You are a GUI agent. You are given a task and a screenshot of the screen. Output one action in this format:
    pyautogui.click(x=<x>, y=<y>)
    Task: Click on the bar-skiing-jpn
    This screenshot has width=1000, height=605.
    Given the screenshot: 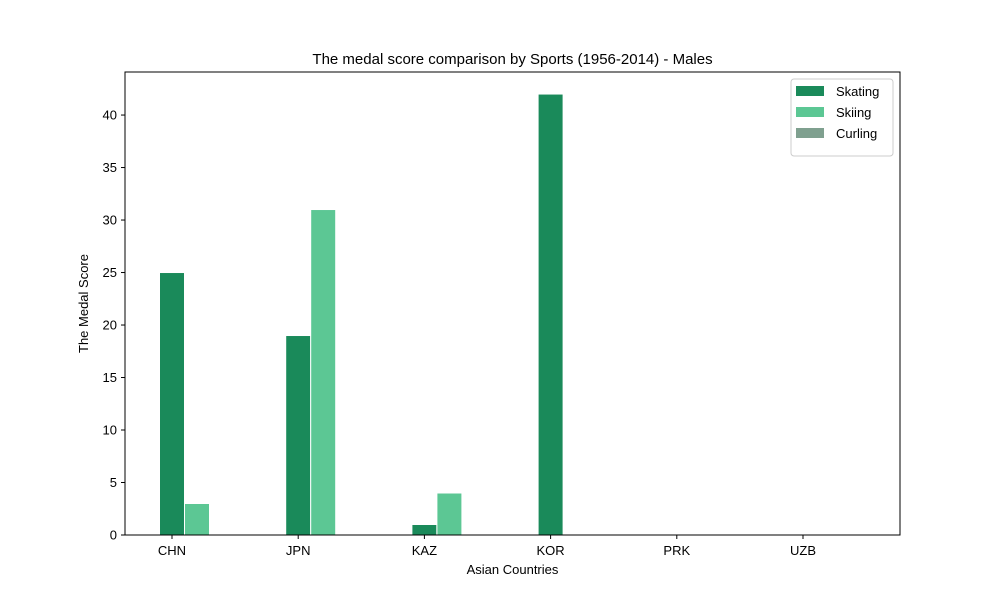 What is the action you would take?
    pyautogui.click(x=323, y=372)
    